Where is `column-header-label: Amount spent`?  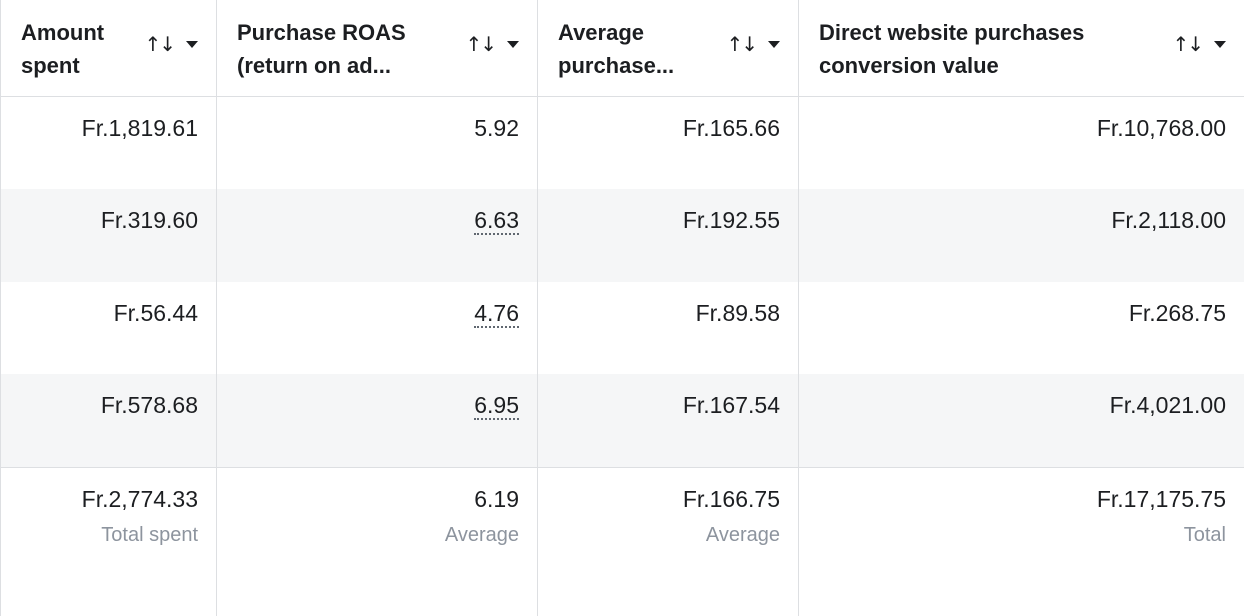
column-header-label: Amount spent is located at coordinates (63, 49).